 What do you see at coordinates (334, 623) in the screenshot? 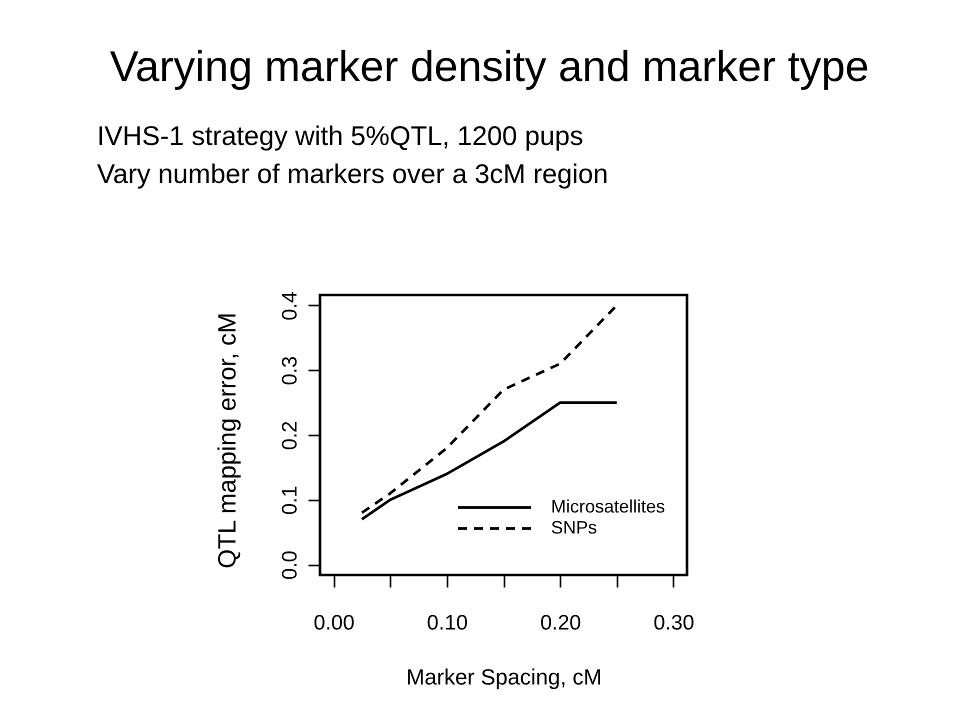
I see `x-tick-label: 0.00` at bounding box center [334, 623].